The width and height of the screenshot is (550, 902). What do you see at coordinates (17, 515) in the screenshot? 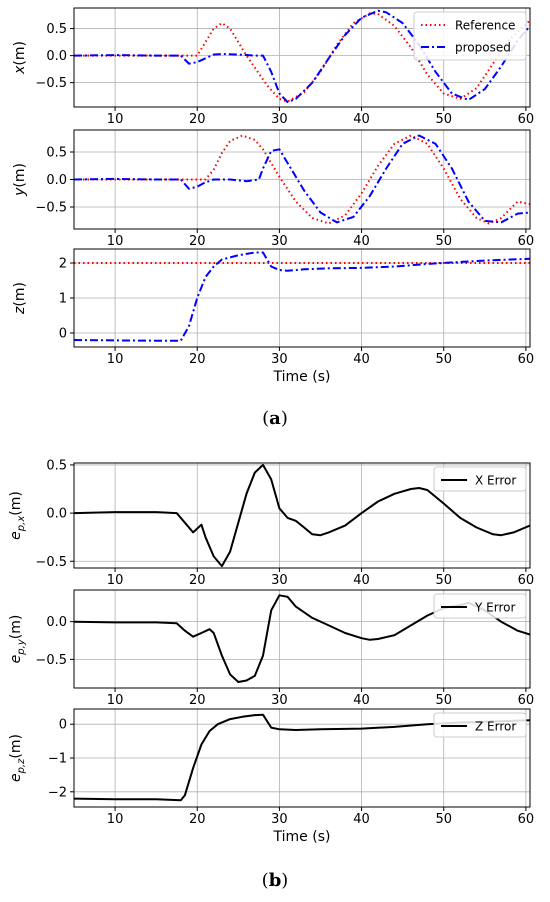
I see `y-axis-label: ep,x(m)` at bounding box center [17, 515].